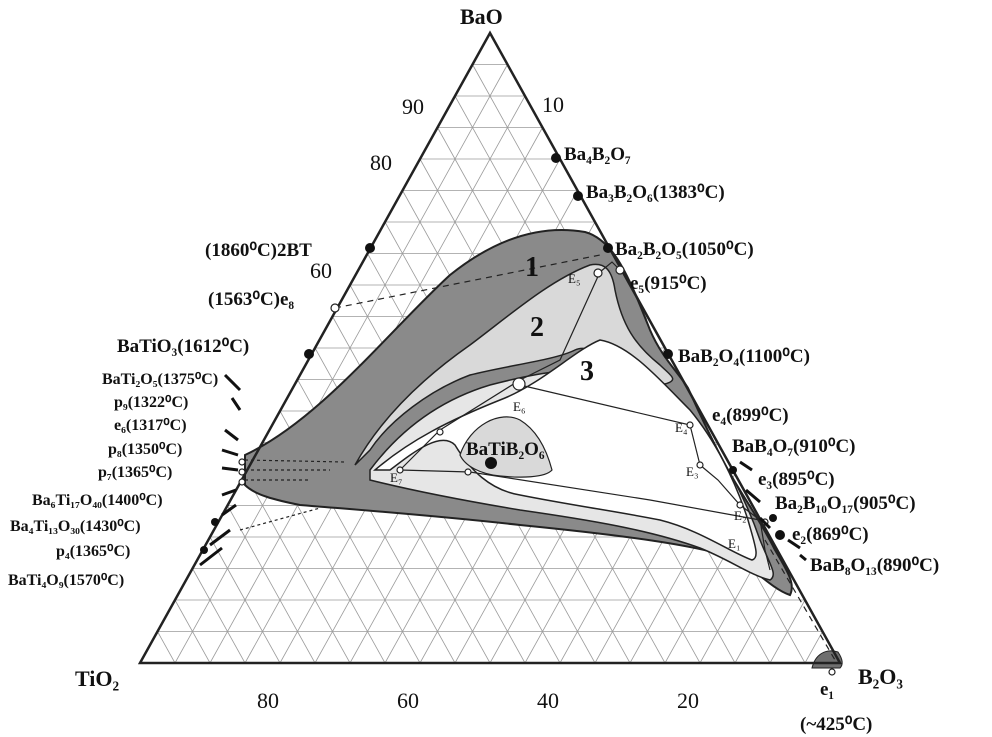 The height and width of the screenshot is (737, 992). I want to click on label-E2: E₂, so click(740, 515).